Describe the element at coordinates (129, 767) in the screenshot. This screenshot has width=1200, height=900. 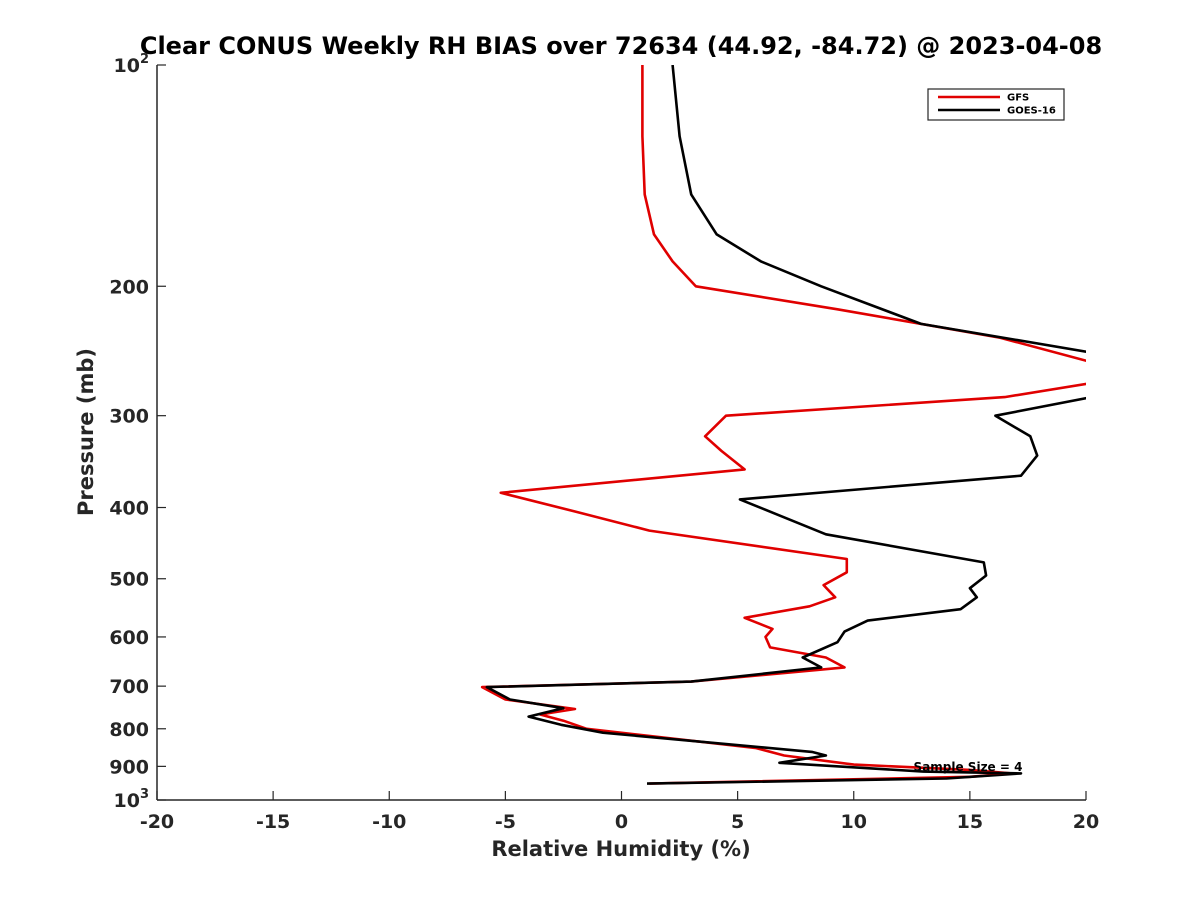
I see `y-tick-label: 900` at that location.